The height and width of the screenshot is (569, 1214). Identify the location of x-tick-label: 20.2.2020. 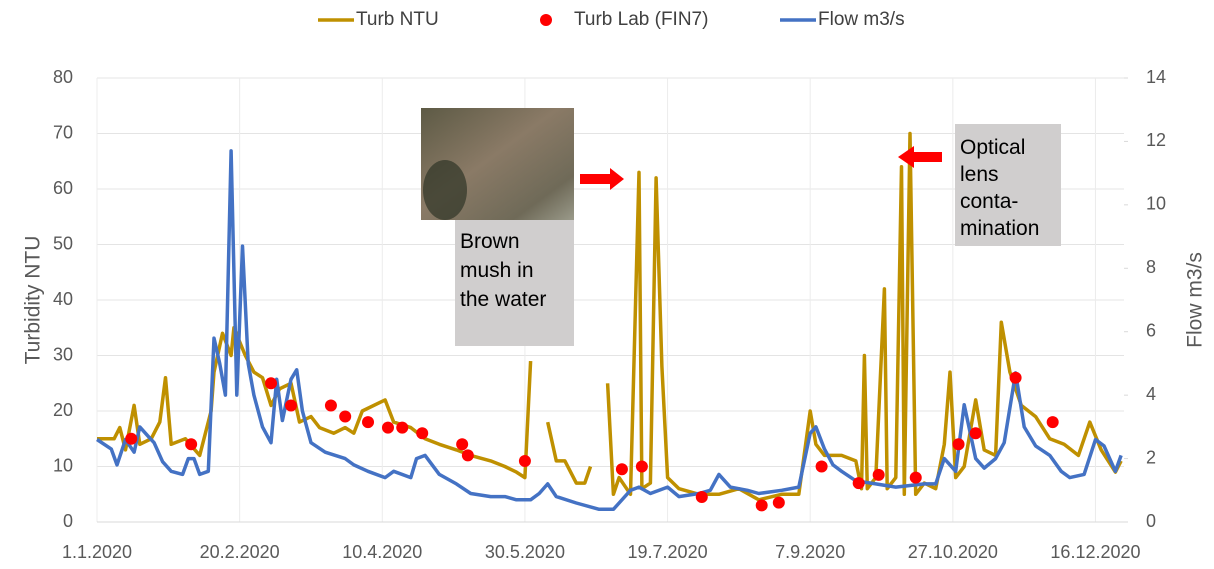
(240, 552).